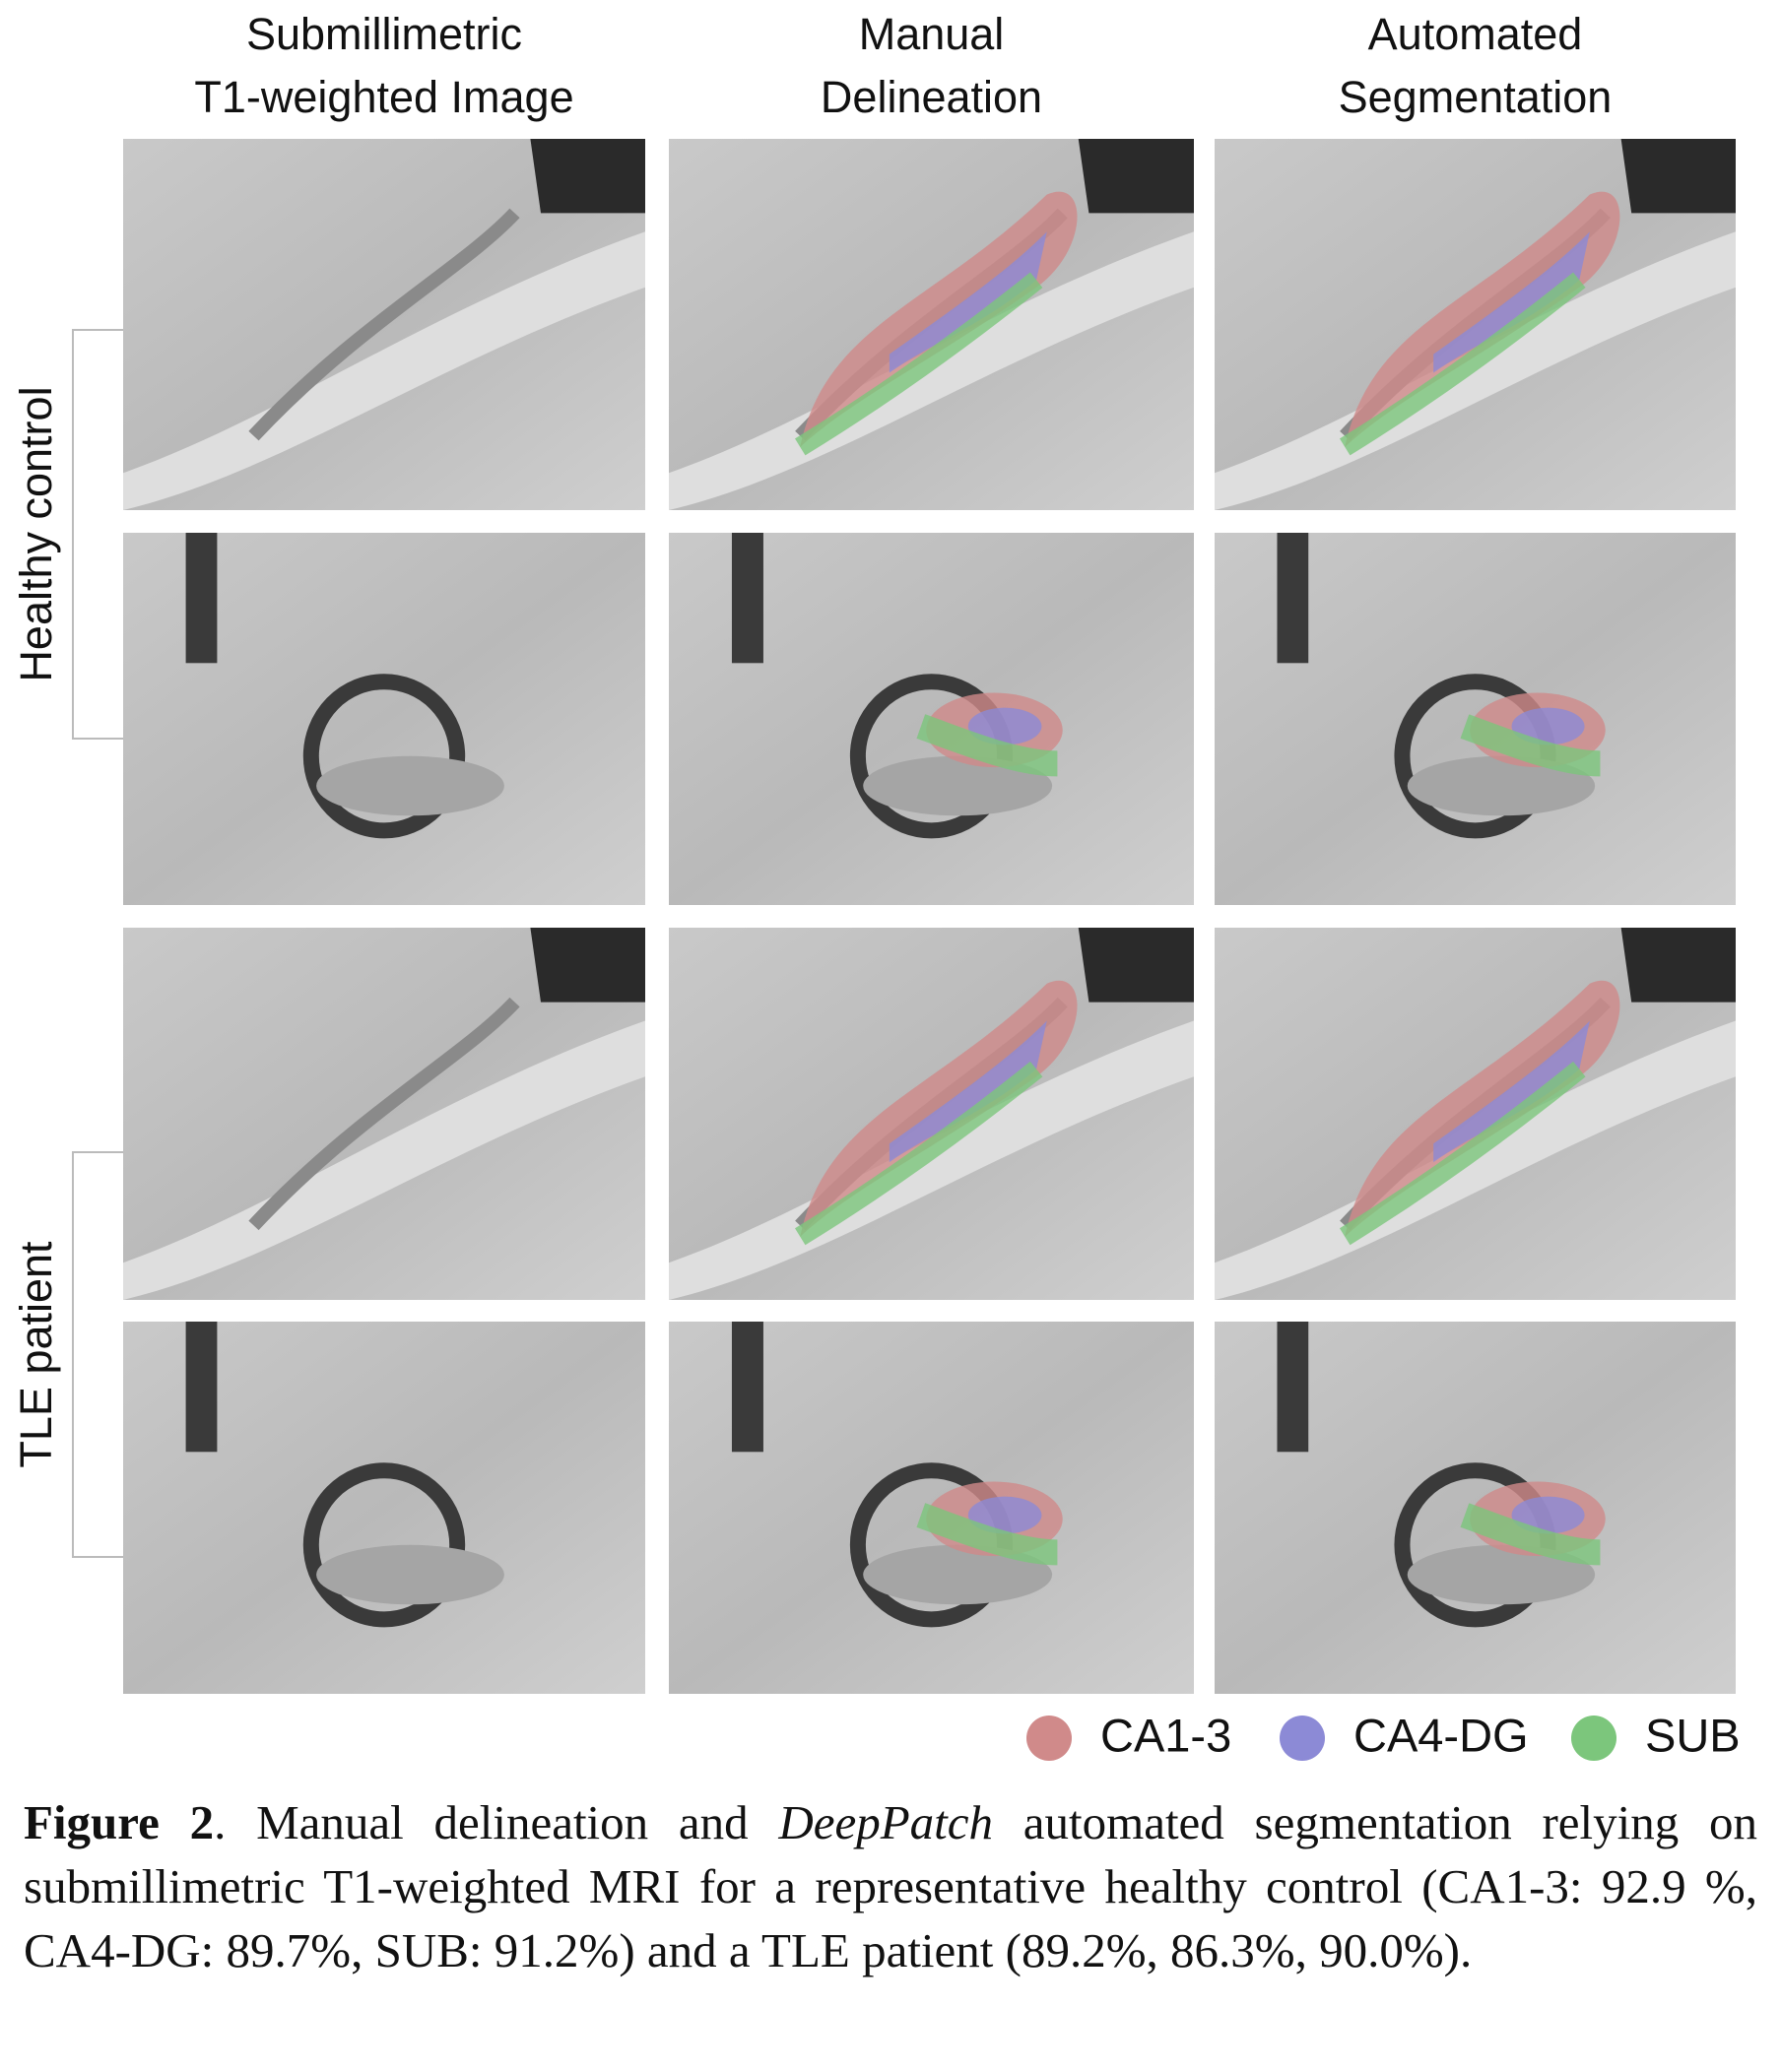 The width and height of the screenshot is (1781, 2072). What do you see at coordinates (1441, 1735) in the screenshot?
I see `legend-label: CA4-DG` at bounding box center [1441, 1735].